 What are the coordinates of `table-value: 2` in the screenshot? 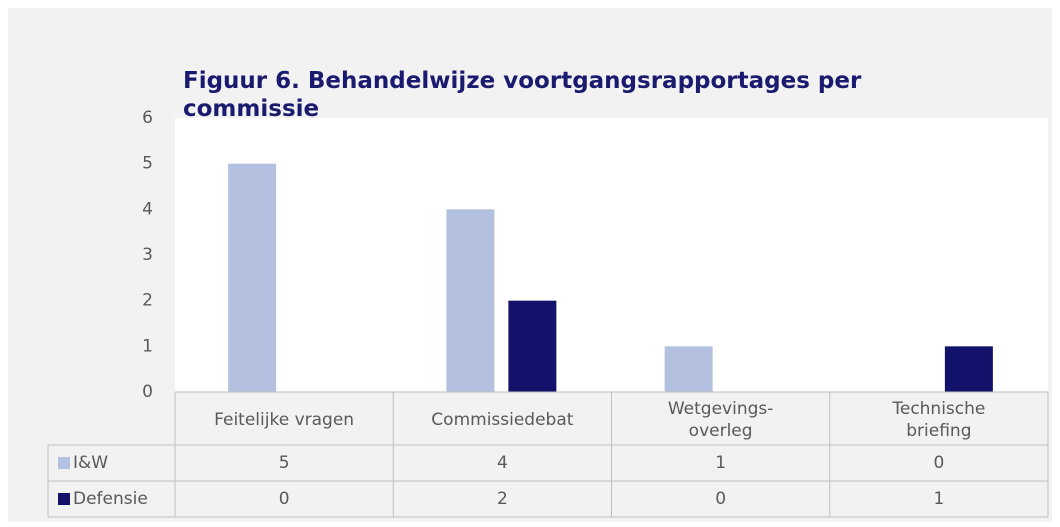 It's located at (502, 499).